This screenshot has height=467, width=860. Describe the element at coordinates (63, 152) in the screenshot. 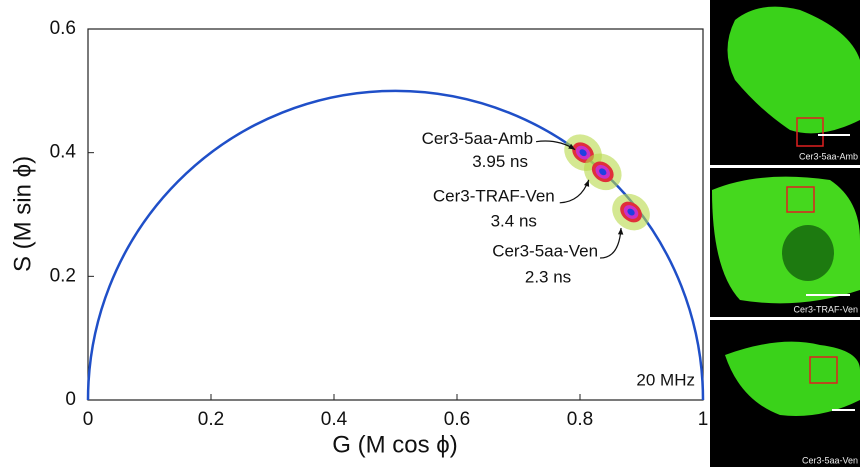

I see `y-tick-label: 0.4` at that location.